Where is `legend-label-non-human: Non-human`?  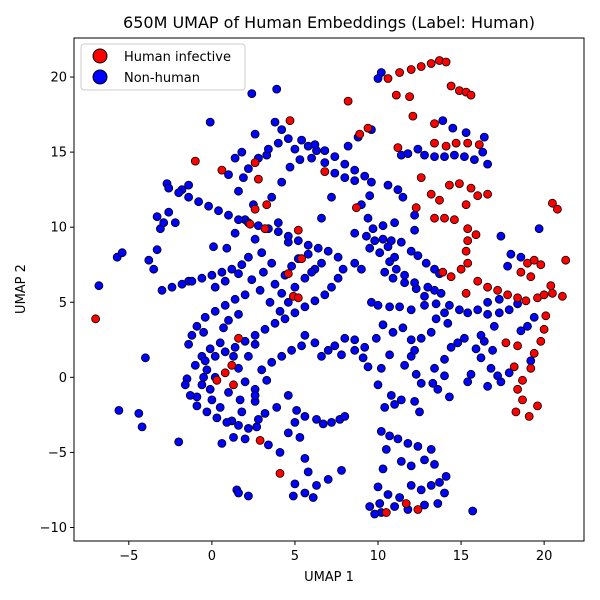 legend-label-non-human: Non-human is located at coordinates (162, 78).